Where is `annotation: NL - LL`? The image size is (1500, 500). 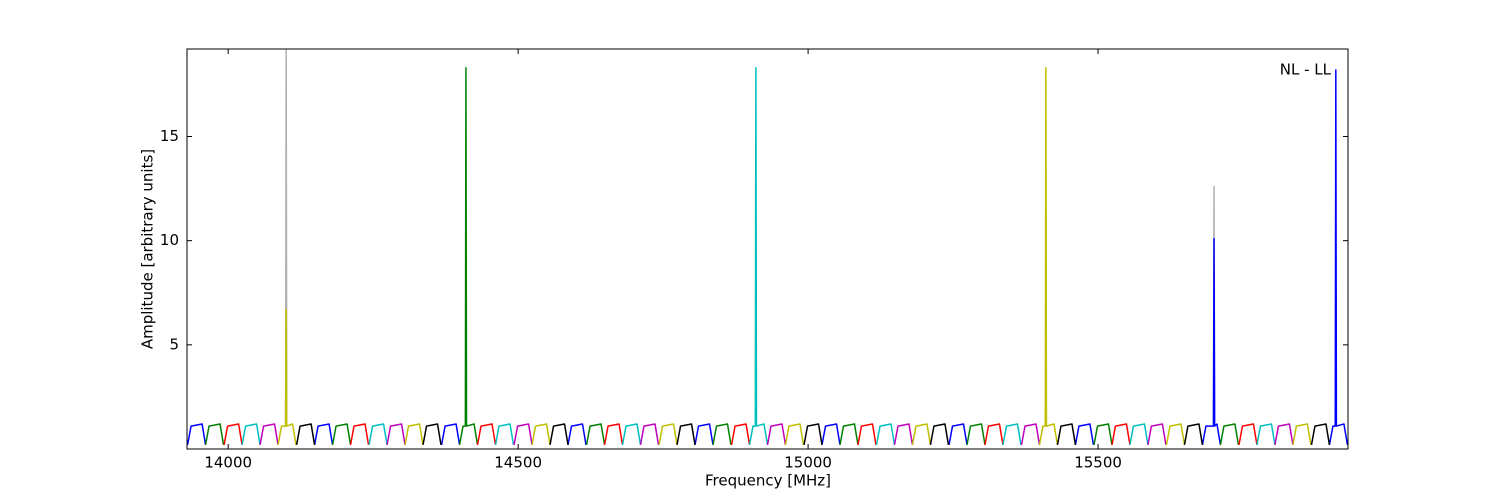
annotation: NL - LL is located at coordinates (1306, 70).